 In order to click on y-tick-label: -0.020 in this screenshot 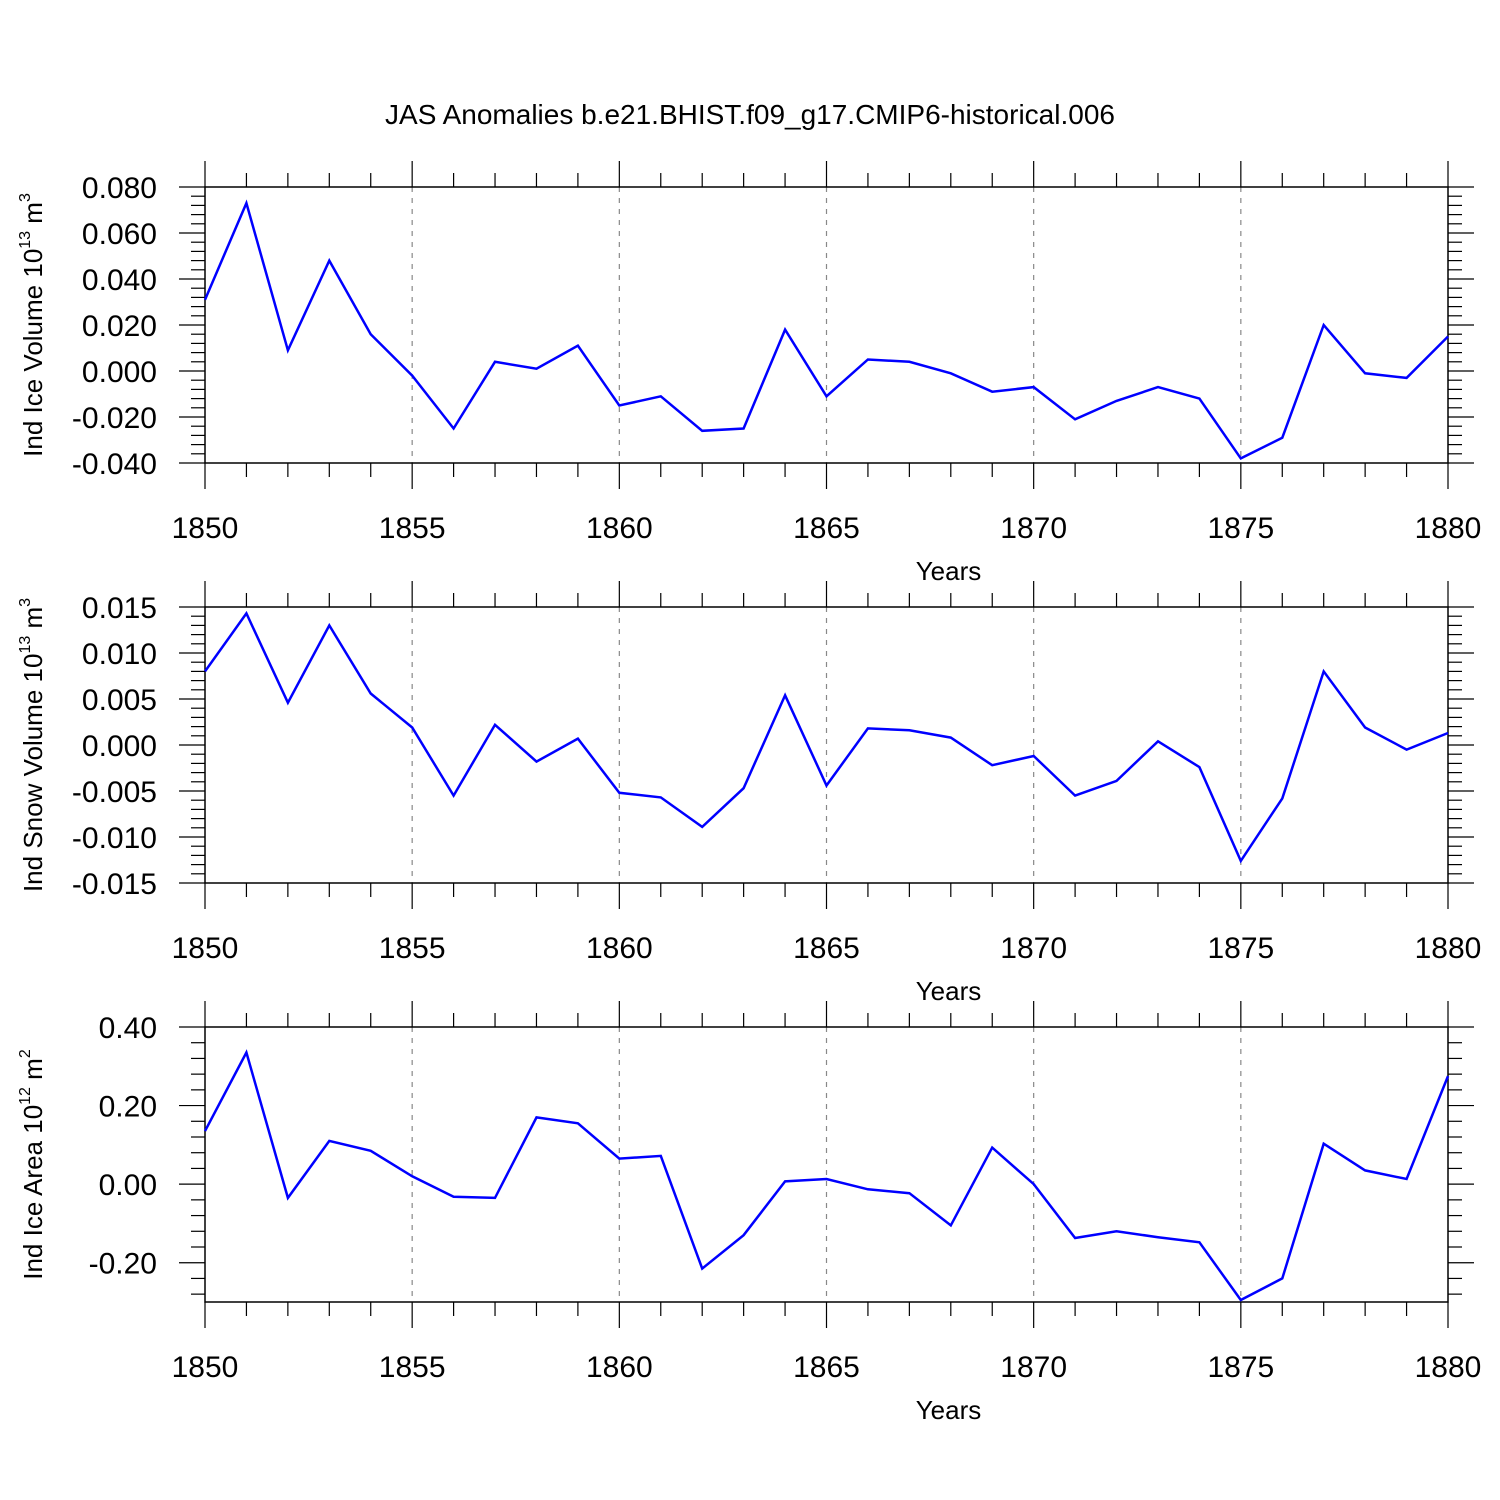, I will do `click(114, 418)`.